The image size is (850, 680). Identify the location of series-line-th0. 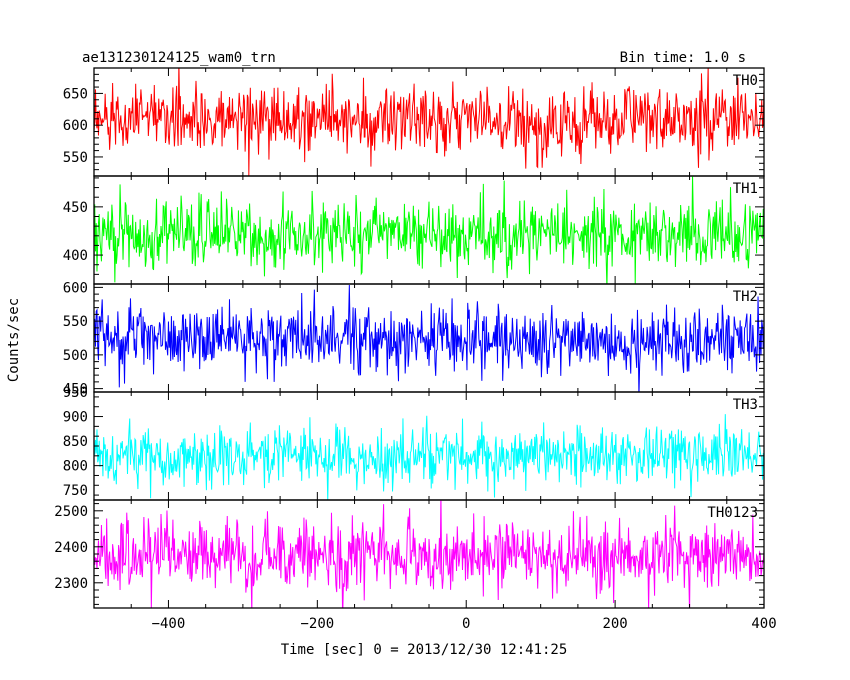
(429, 122).